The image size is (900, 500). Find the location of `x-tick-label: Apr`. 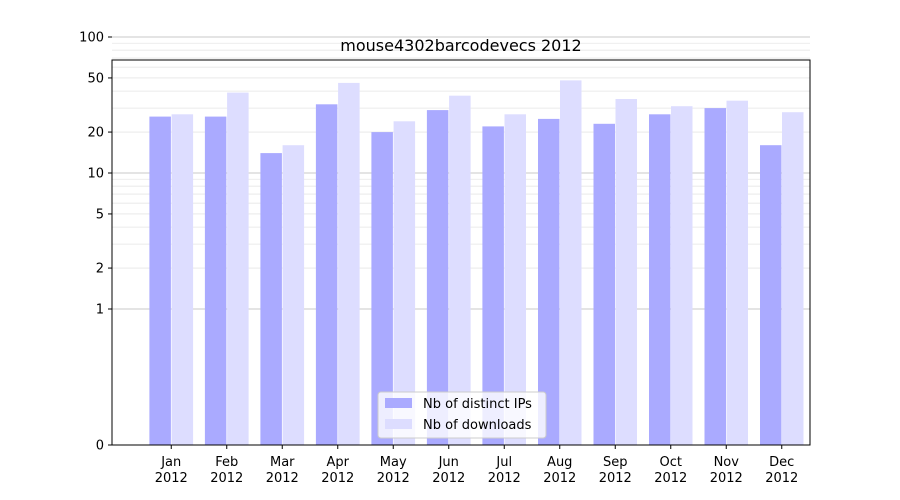

x-tick-label: Apr is located at coordinates (338, 462).